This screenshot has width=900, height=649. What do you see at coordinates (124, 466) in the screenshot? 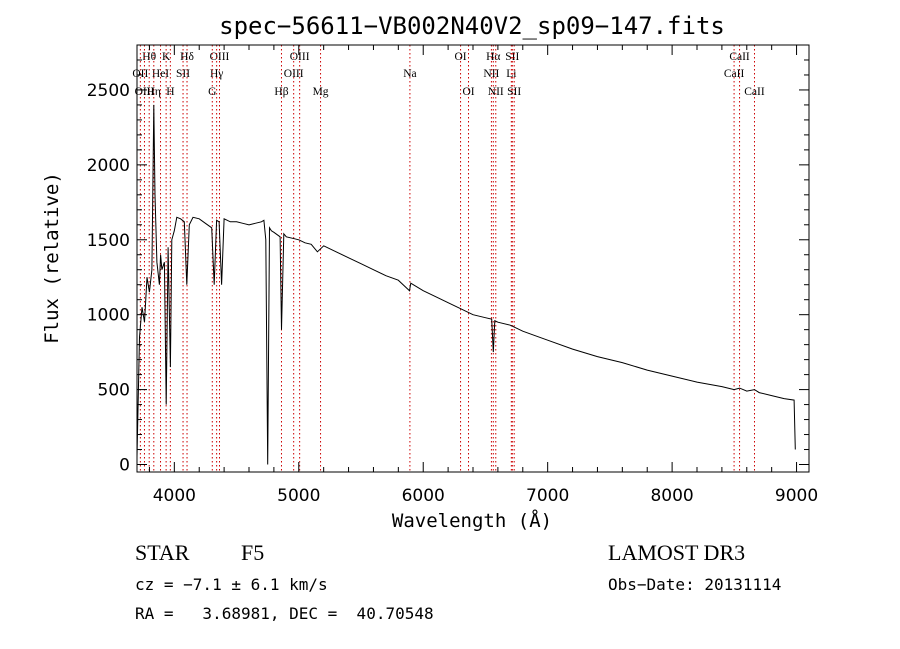
I see `y-tick-label: 0` at bounding box center [124, 466].